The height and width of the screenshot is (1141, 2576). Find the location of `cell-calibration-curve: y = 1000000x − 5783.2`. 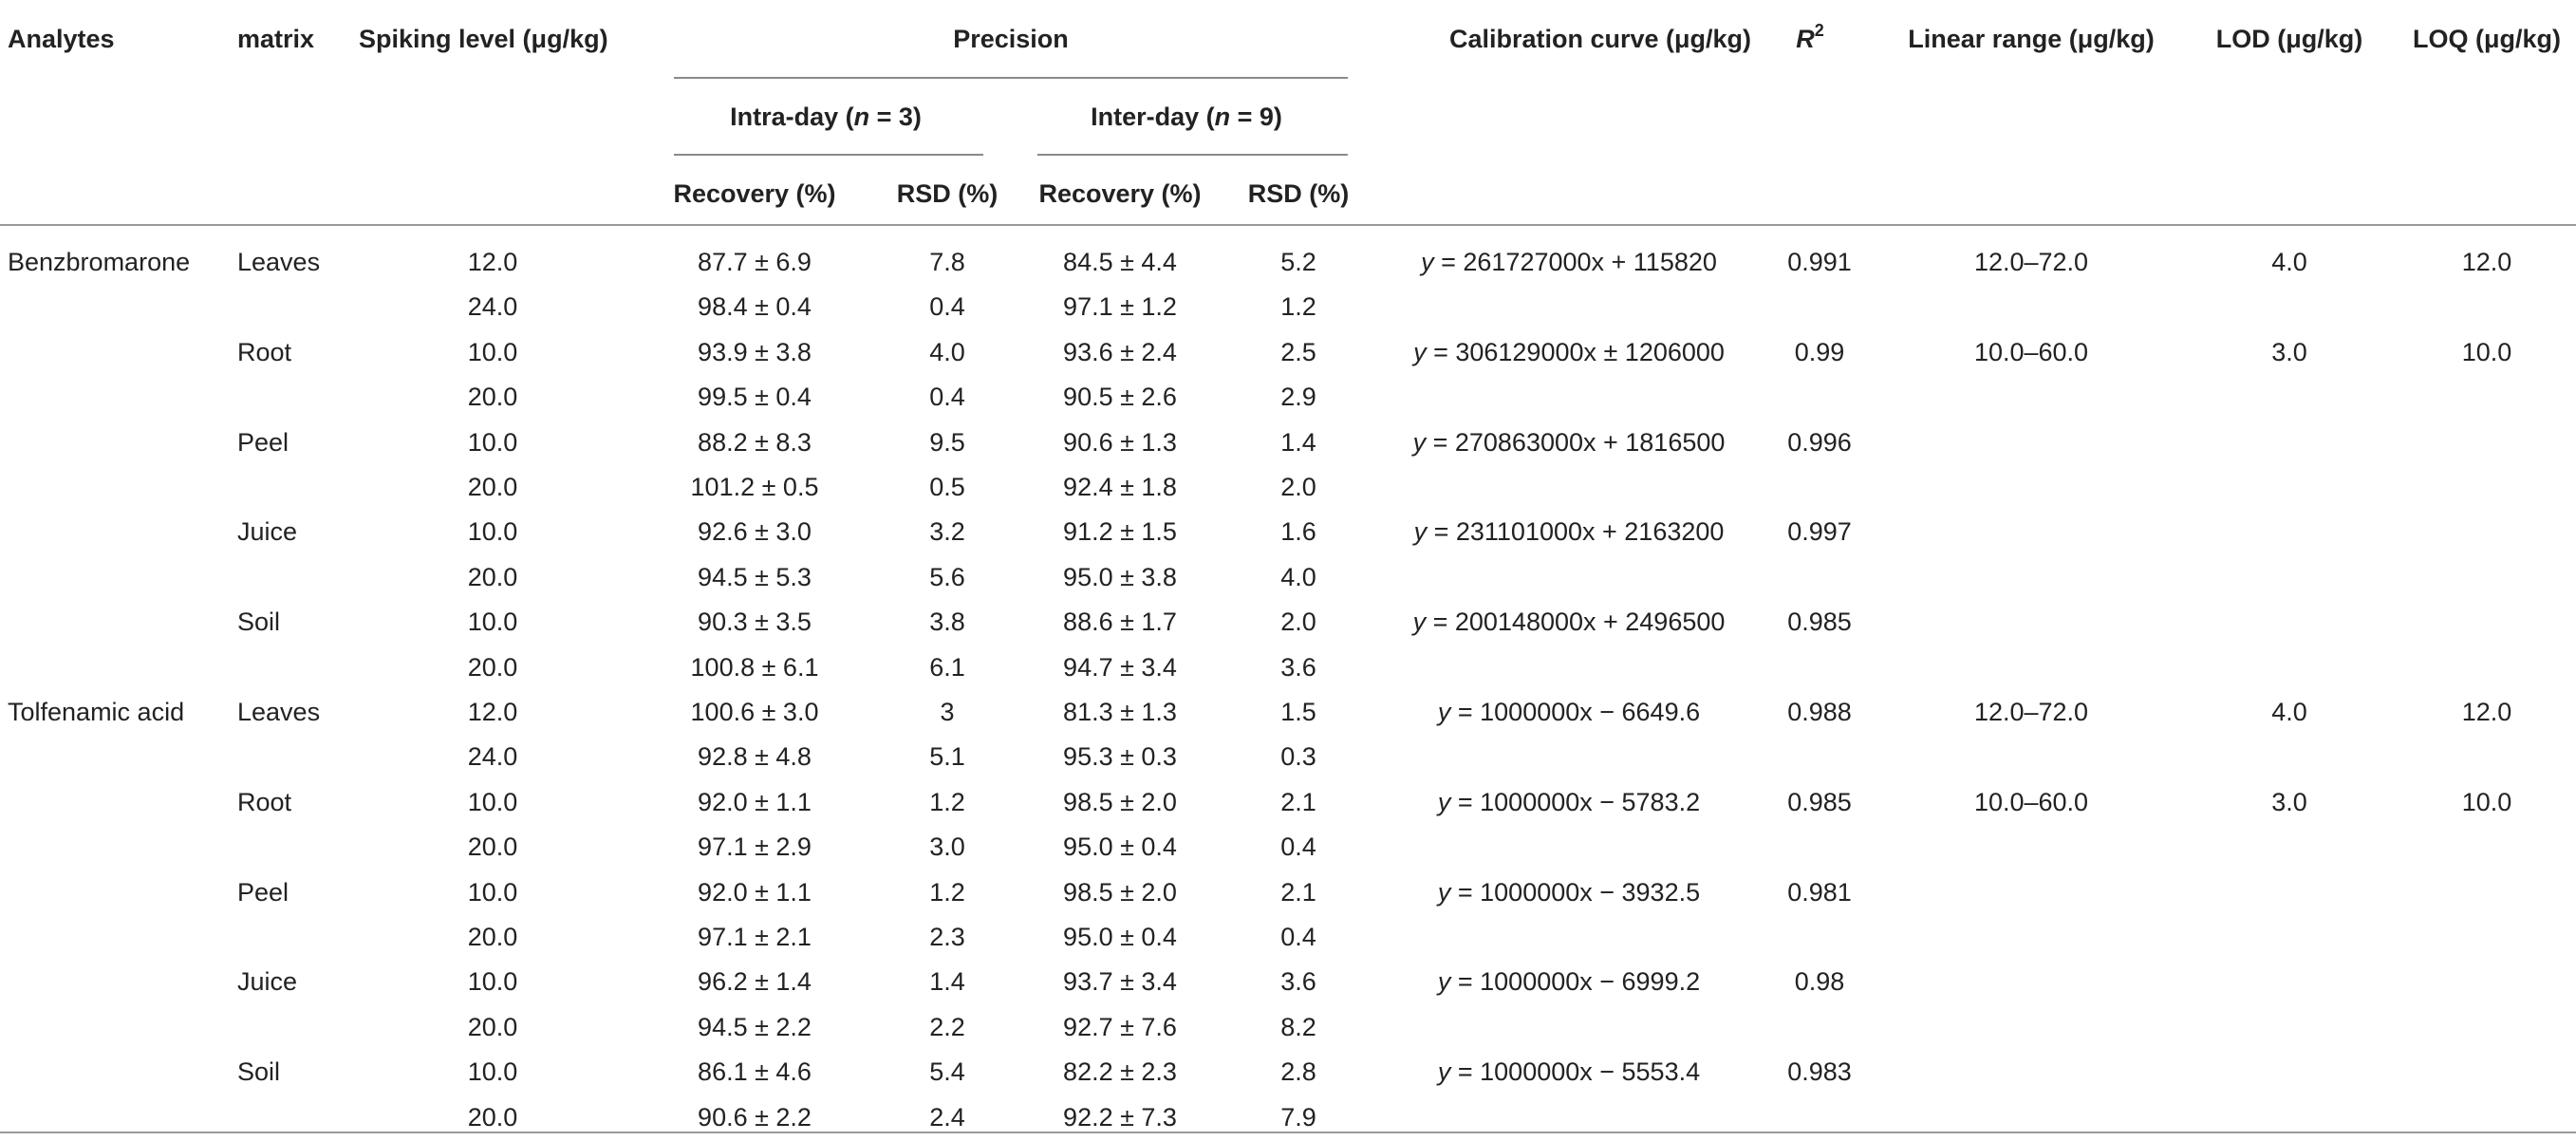

cell-calibration-curve: y = 1000000x − 5783.2 is located at coordinates (1569, 802).